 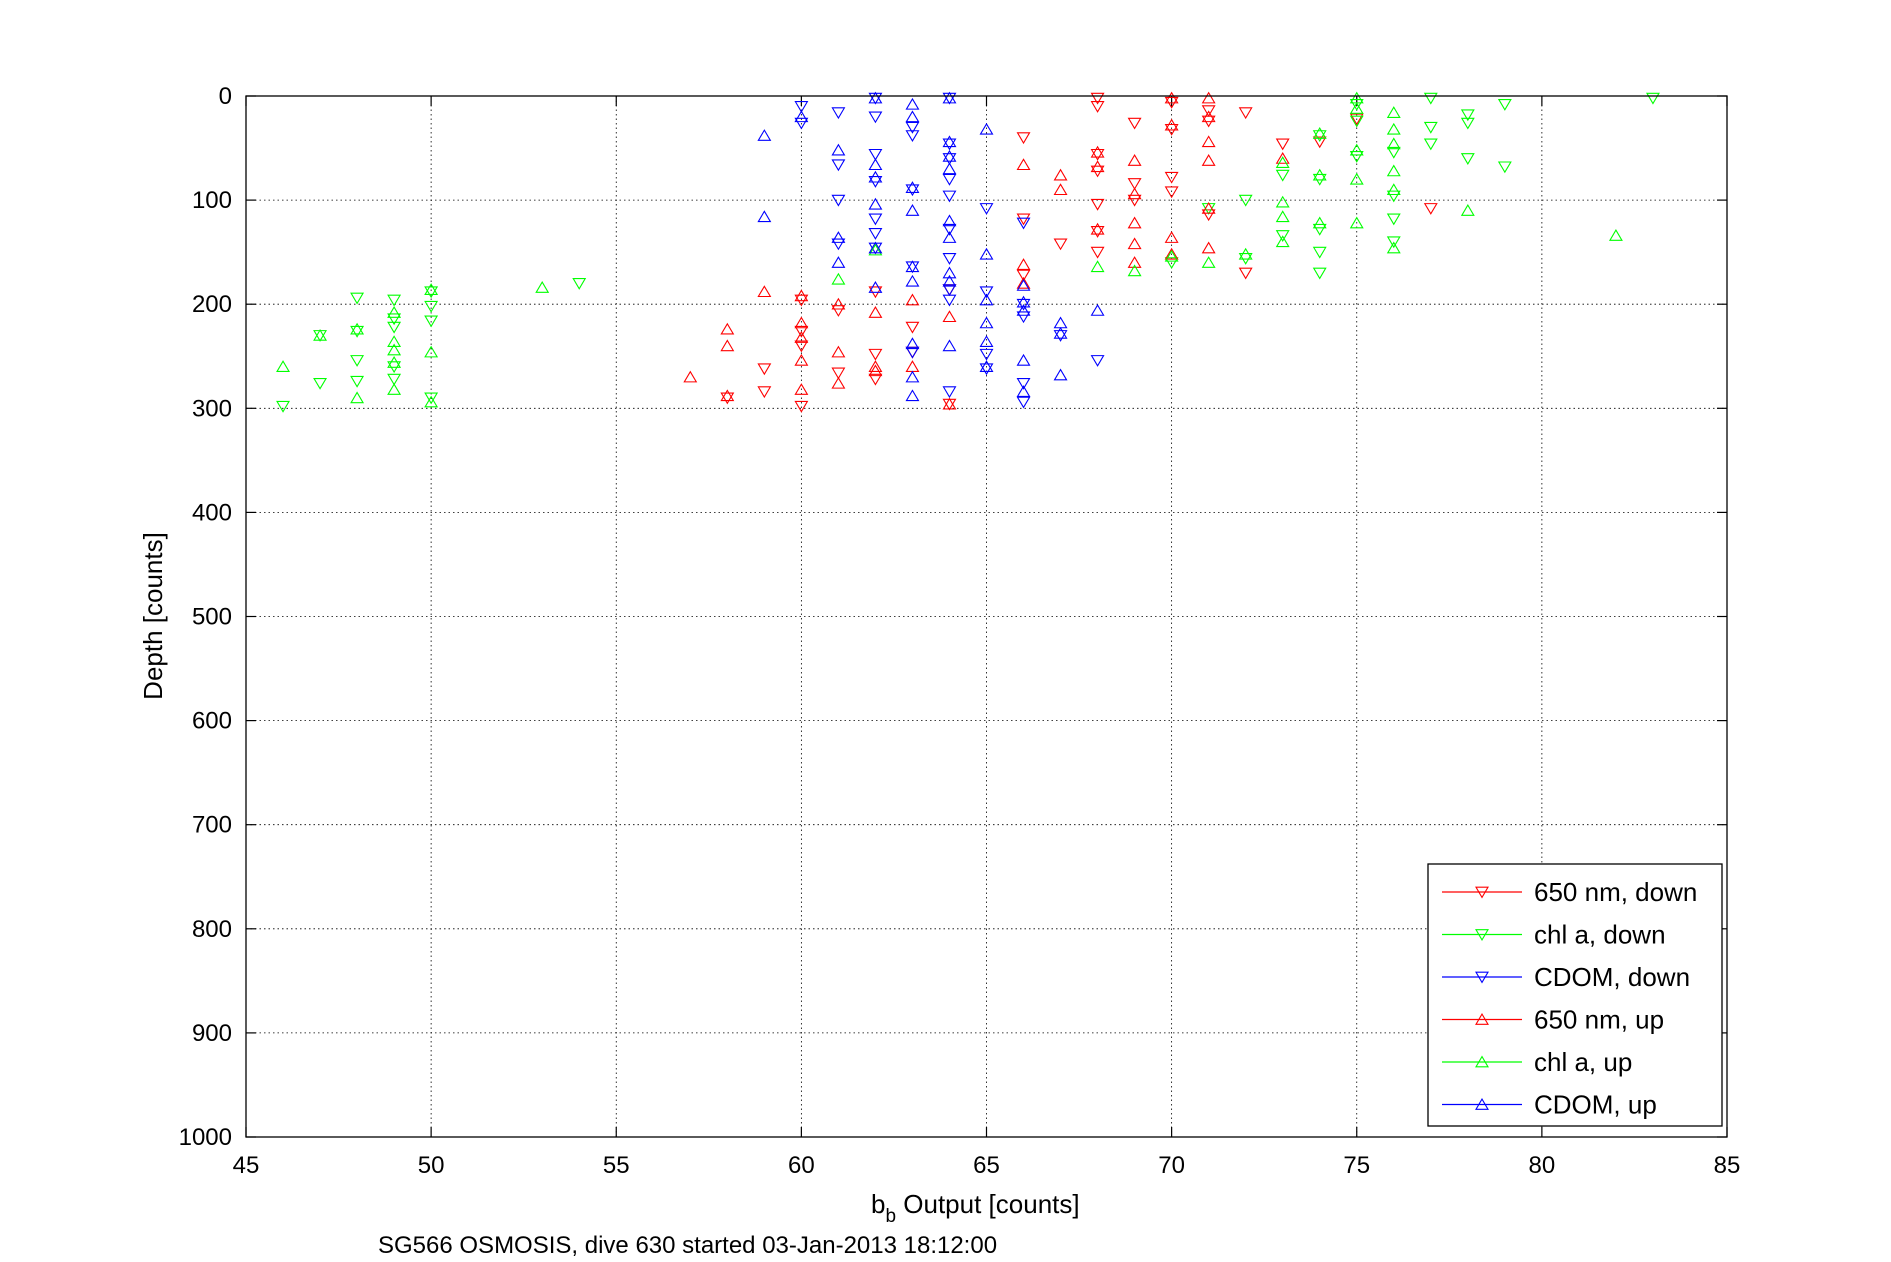 What do you see at coordinates (975, 1208) in the screenshot?
I see `x-axis-label: bb Output [counts]` at bounding box center [975, 1208].